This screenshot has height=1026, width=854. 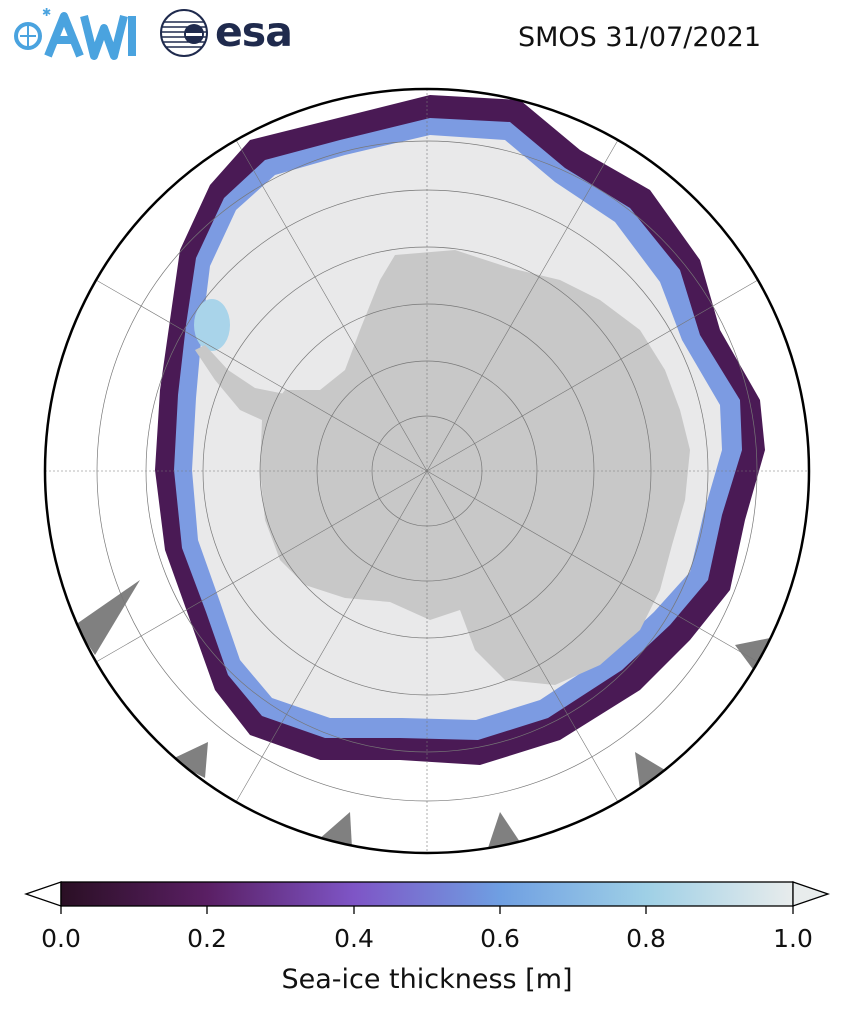 What do you see at coordinates (42, 894) in the screenshot?
I see `colorbar-extend-min` at bounding box center [42, 894].